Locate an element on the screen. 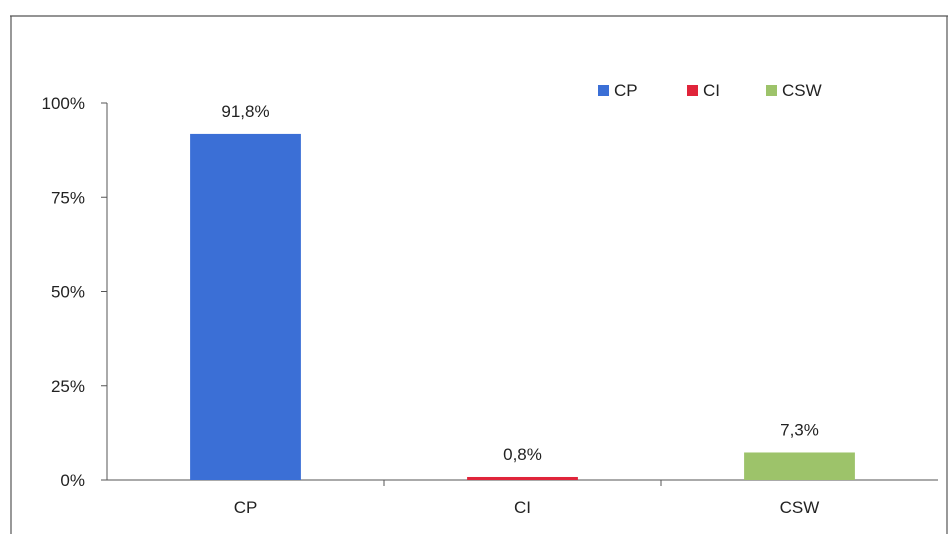  y-tick-label: 75% is located at coordinates (68, 197).